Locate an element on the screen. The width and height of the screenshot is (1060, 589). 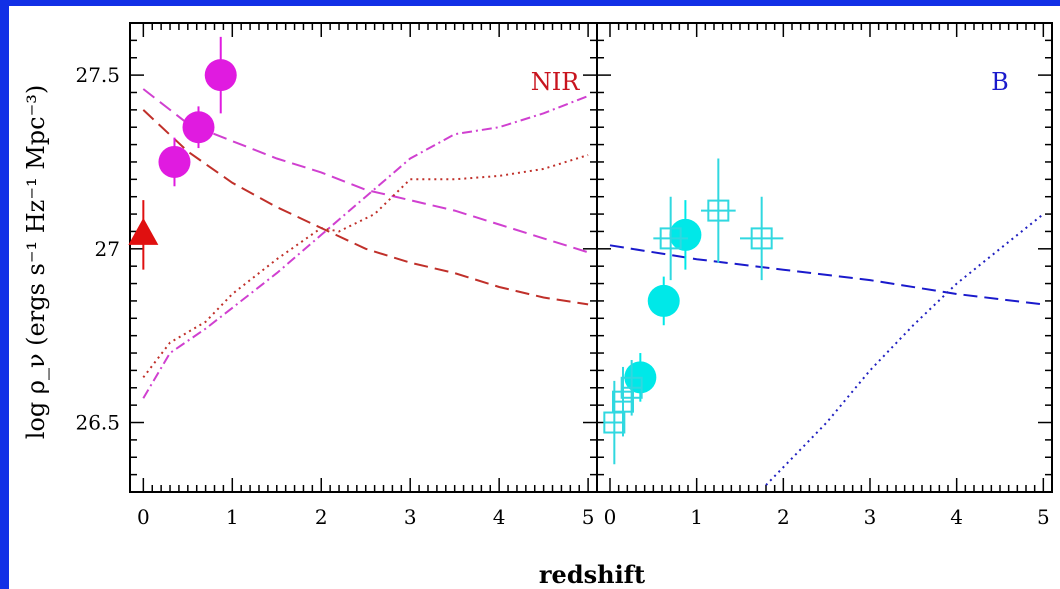
b-x-tick-label: 3 is located at coordinates (870, 517).